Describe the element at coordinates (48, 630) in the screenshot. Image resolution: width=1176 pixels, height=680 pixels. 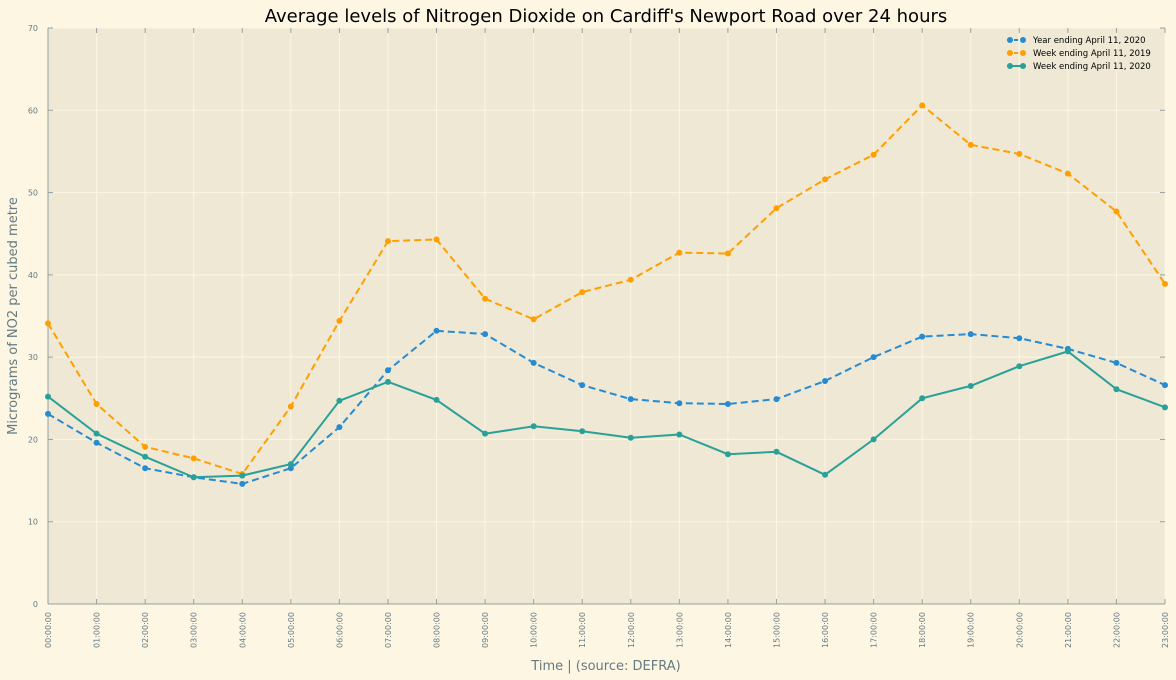
I see `x-tick-label: 00:00:00` at that location.